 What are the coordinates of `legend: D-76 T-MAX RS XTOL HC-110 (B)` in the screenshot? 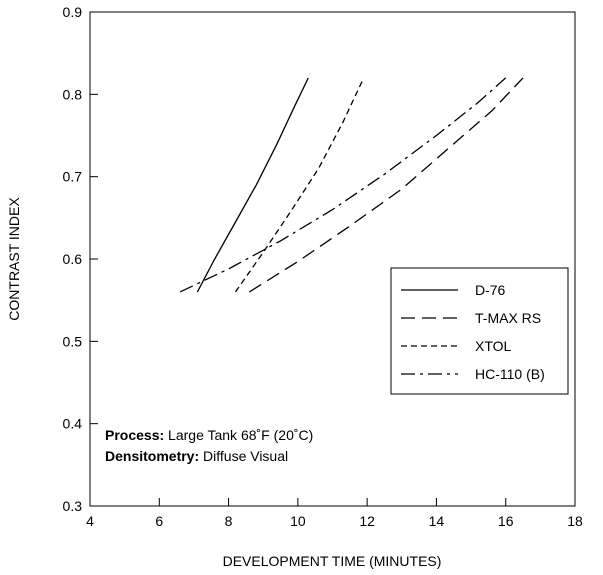 It's located at (479, 331).